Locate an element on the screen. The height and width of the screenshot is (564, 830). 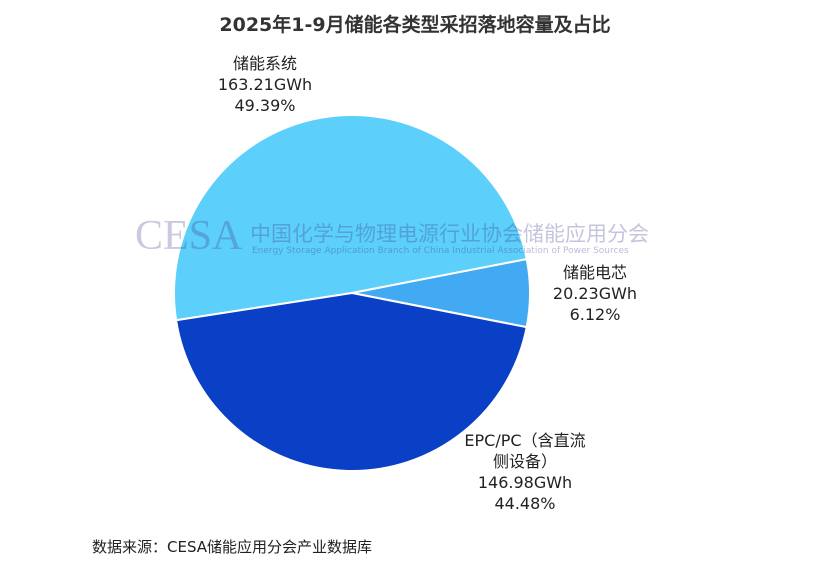
category-label: 储能系统 is located at coordinates (264, 63).